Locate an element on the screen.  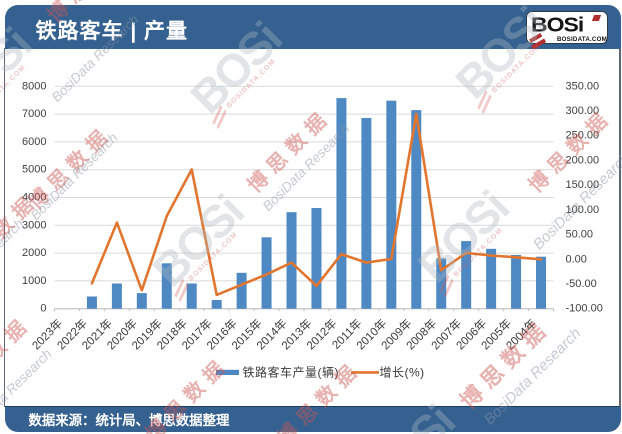
svg-text: 7000 is located at coordinates (34, 114).